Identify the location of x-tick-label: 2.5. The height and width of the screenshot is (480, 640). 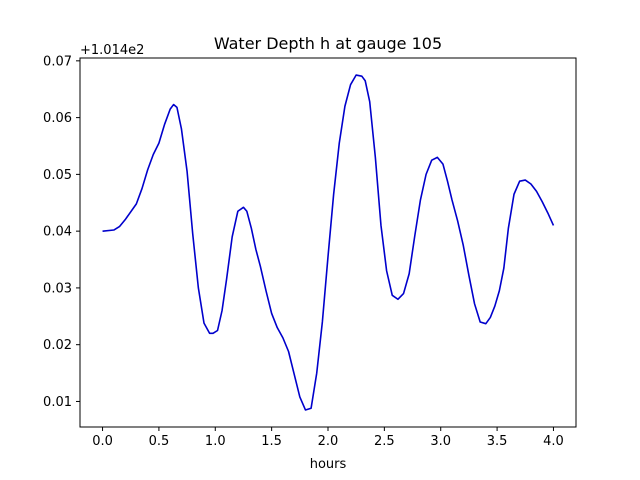
(384, 441).